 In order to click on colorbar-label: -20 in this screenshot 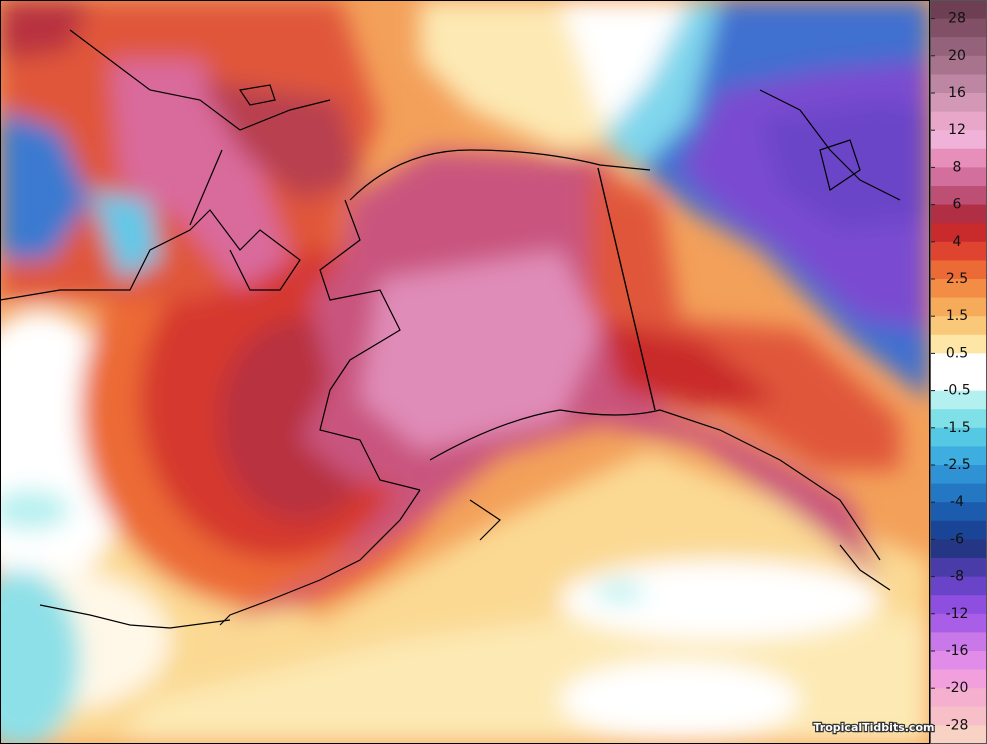, I will do `click(957, 688)`.